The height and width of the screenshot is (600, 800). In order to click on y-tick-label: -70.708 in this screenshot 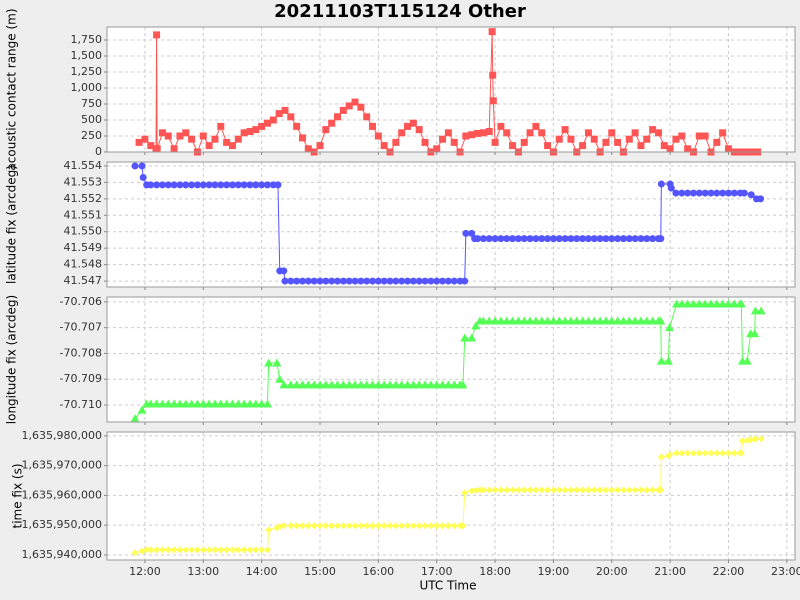, I will do `click(81, 352)`.